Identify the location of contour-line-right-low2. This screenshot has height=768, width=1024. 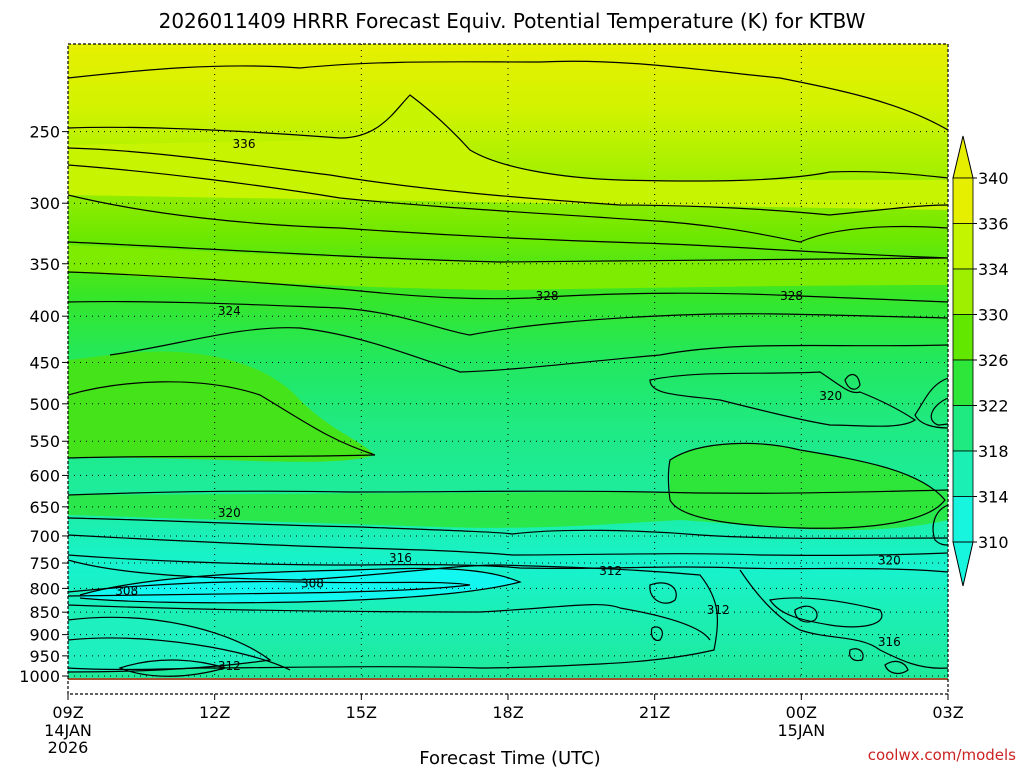
(825, 612).